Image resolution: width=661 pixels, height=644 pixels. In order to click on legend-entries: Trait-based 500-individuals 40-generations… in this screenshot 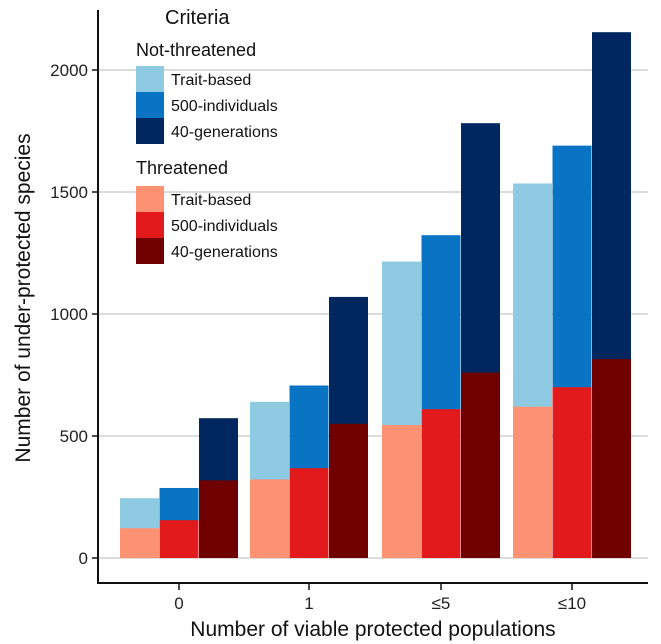, I will do `click(207, 165)`.